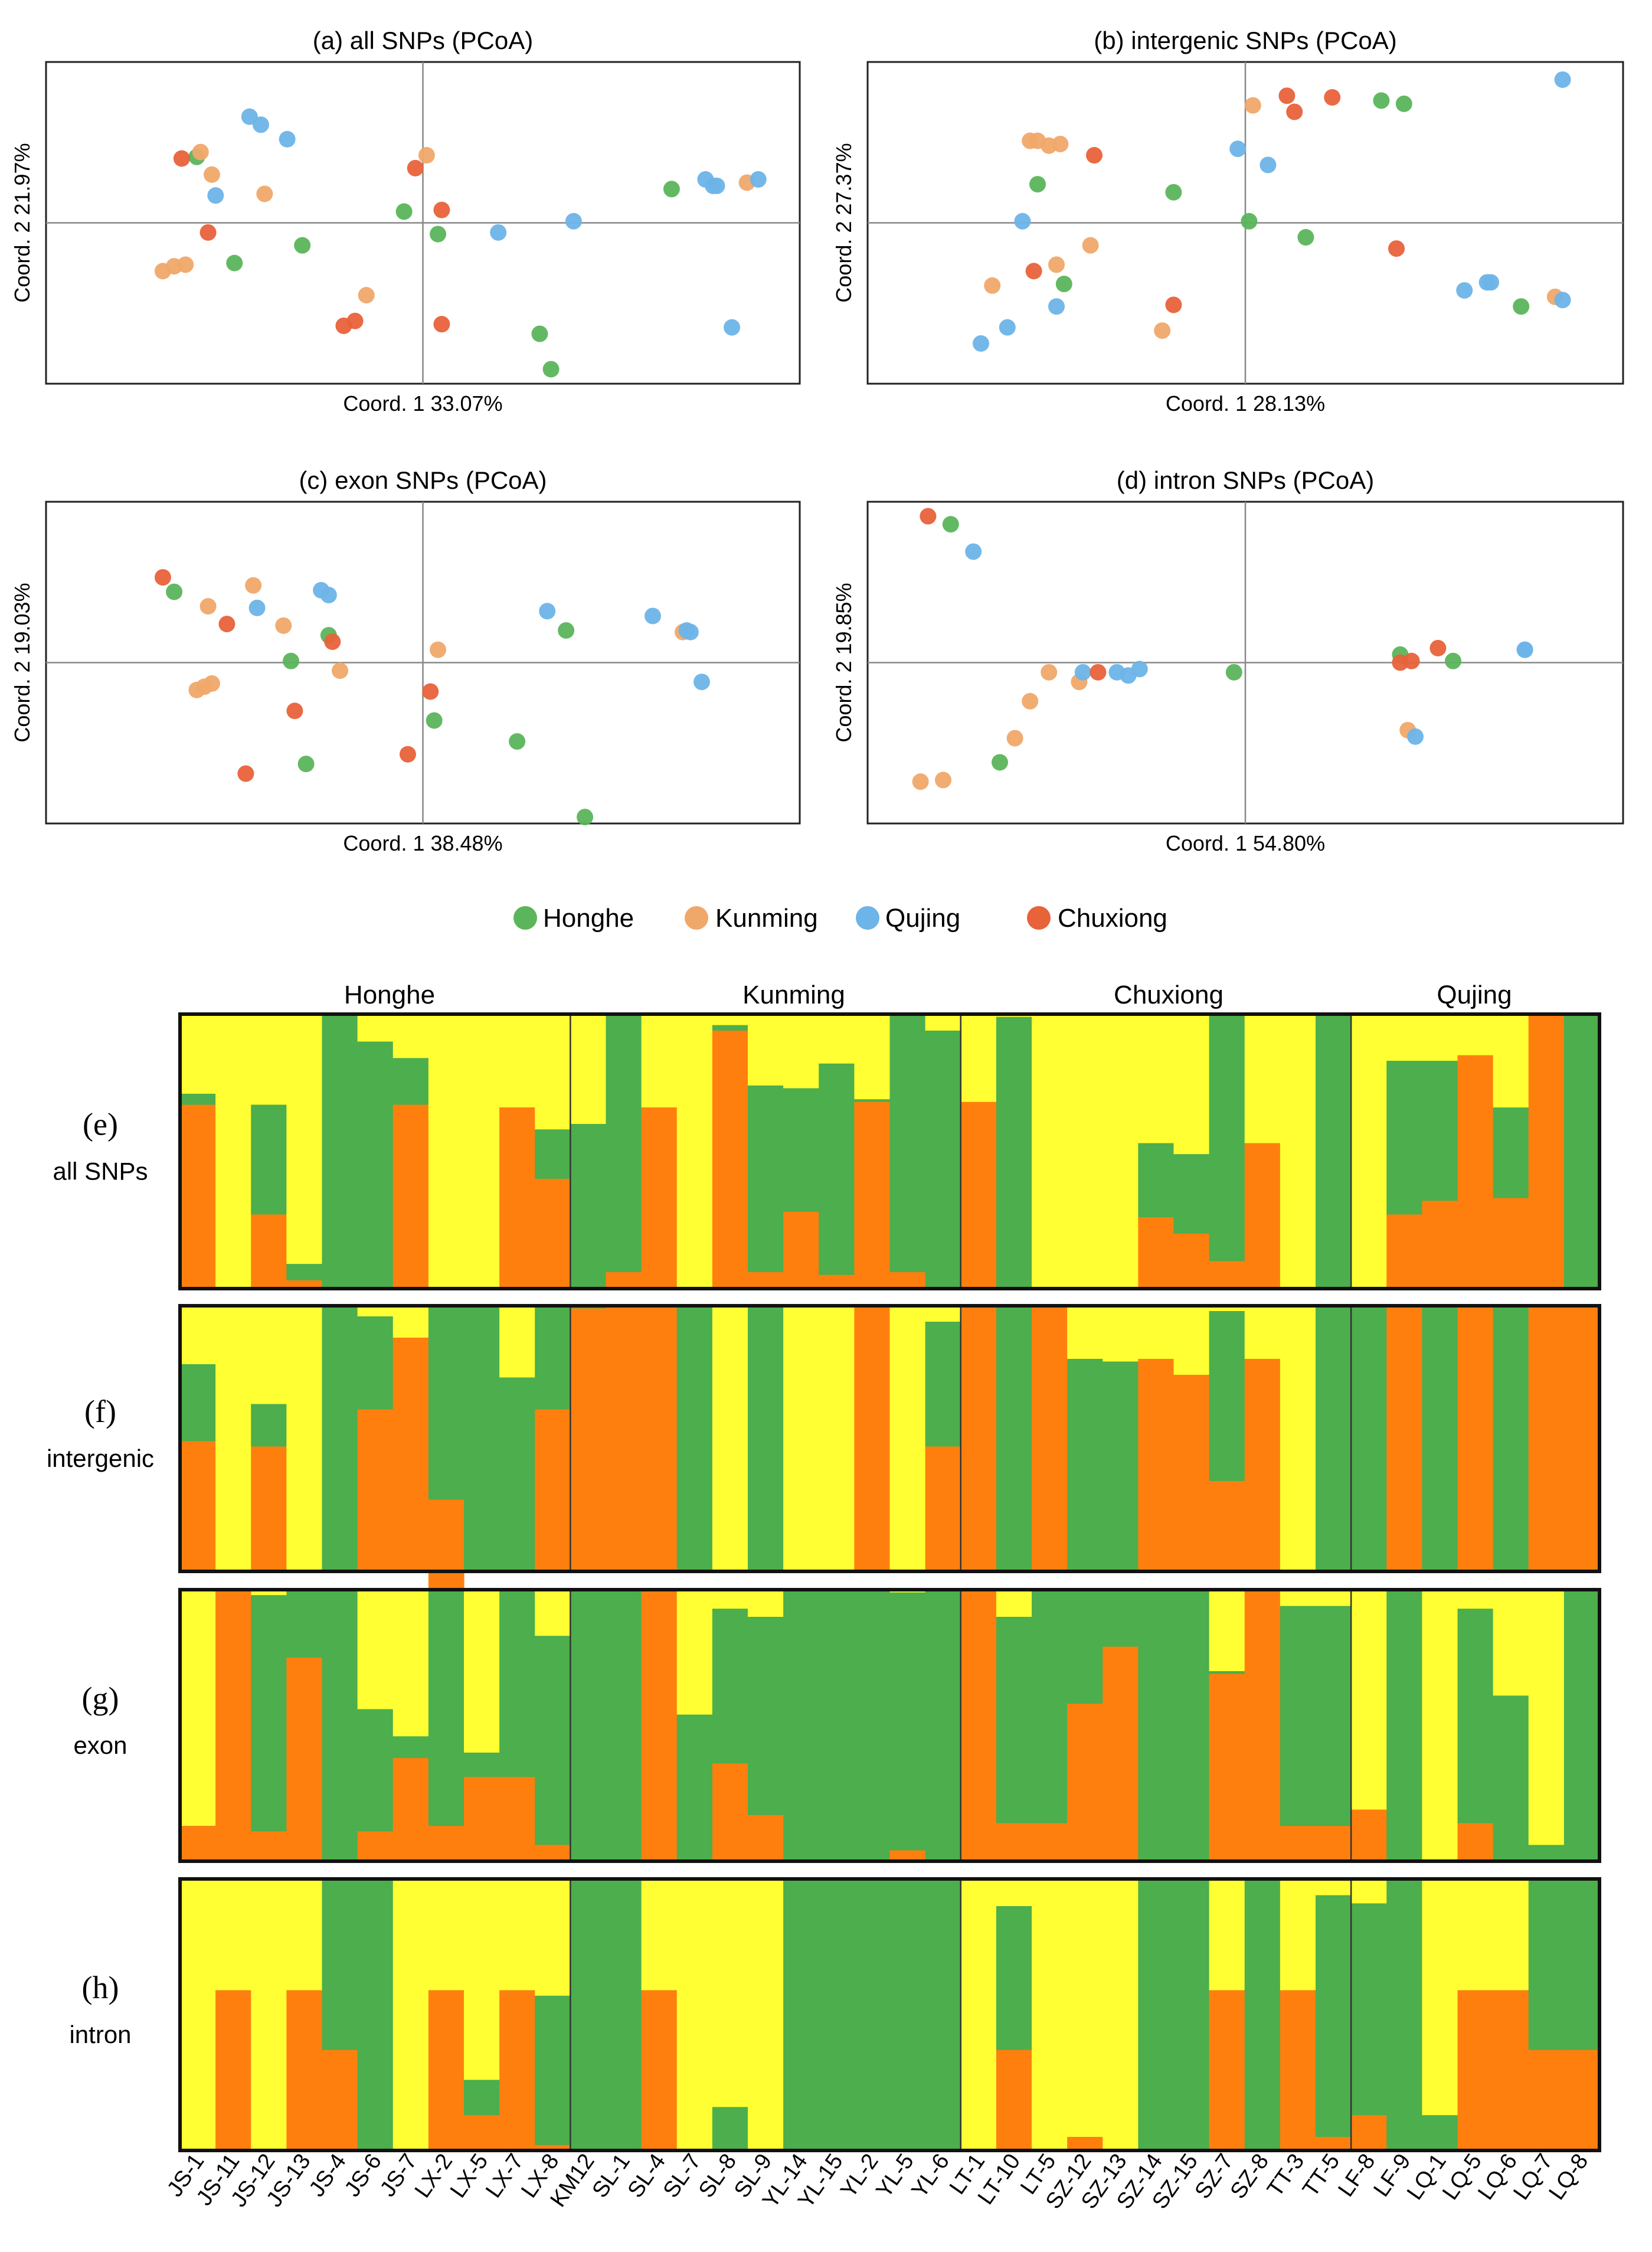 The width and height of the screenshot is (1652, 2252). I want to click on sample-label: LF-8, so click(1356, 2175).